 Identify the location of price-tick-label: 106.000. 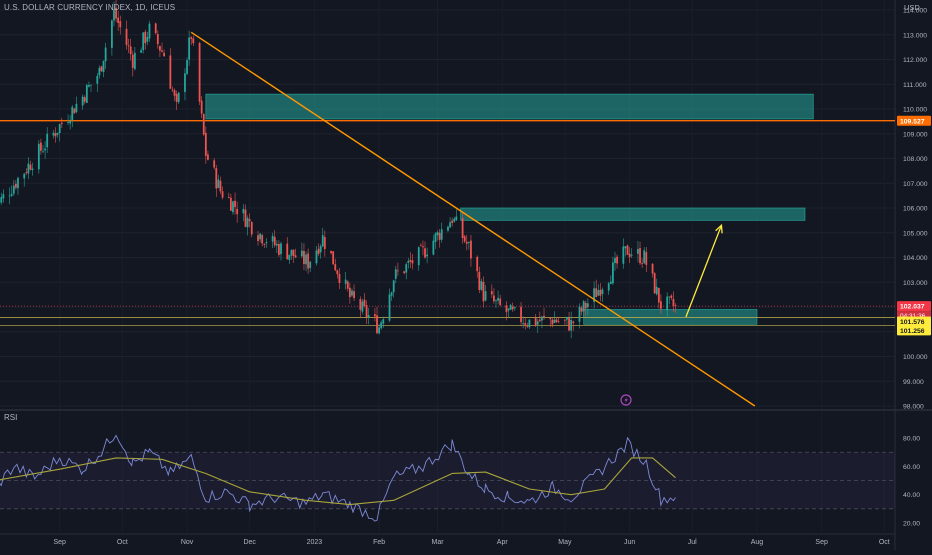
(915, 209).